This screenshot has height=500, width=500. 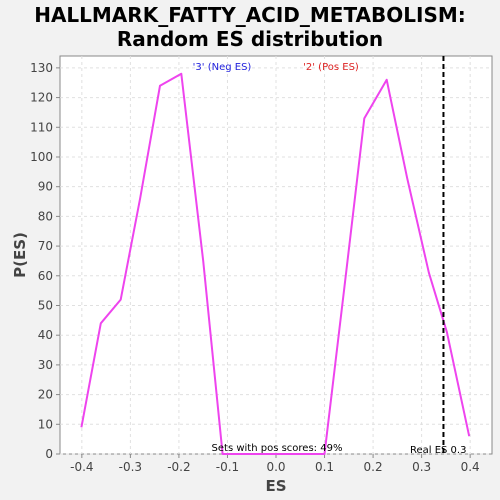 What do you see at coordinates (373, 467) in the screenshot?
I see `x-tick-label: 0.2` at bounding box center [373, 467].